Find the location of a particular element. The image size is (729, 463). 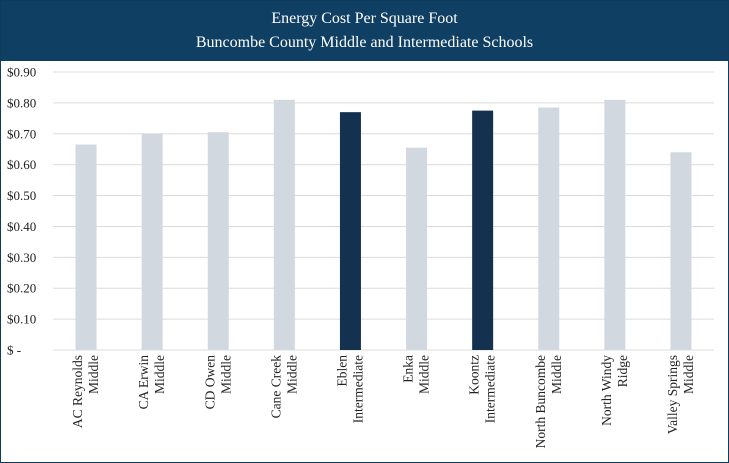

y-tick-label: $0.10 is located at coordinates (21, 319).